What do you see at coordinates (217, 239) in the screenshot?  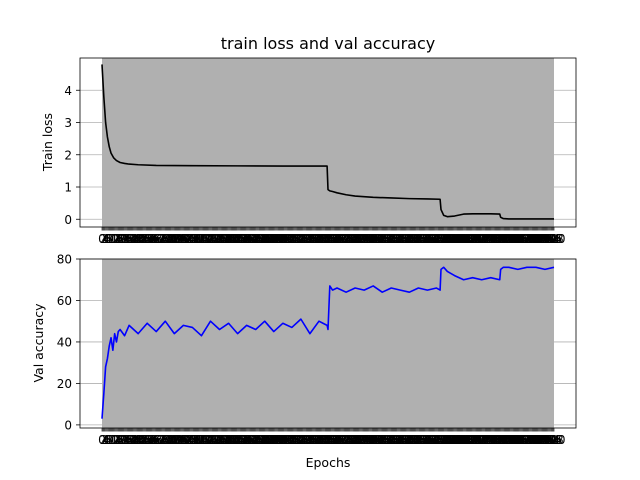 I see `train-loss-x-tick-label: 128` at bounding box center [217, 239].